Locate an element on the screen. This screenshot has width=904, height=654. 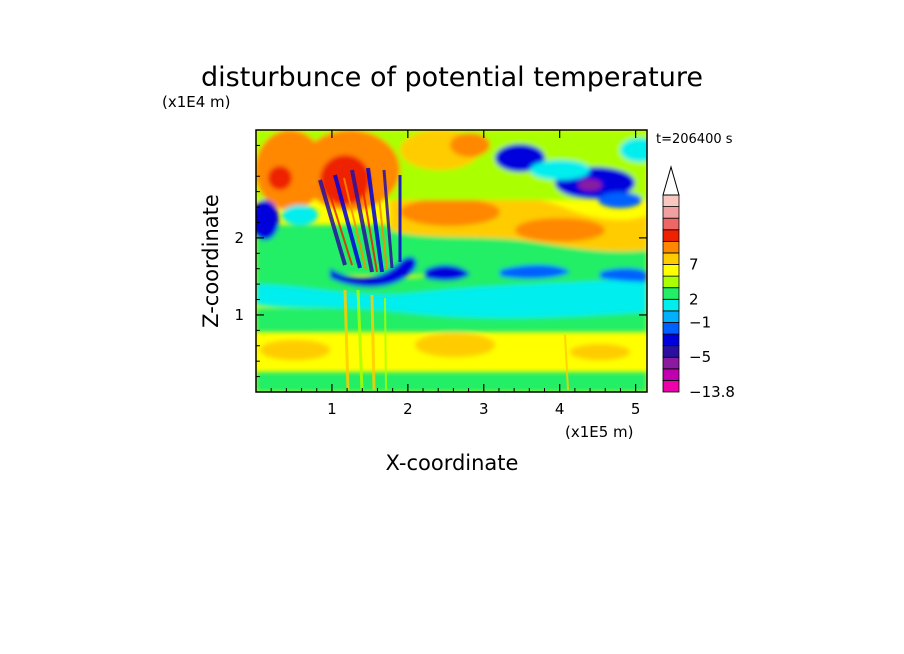
x-tick-label: 4 is located at coordinates (560, 409).